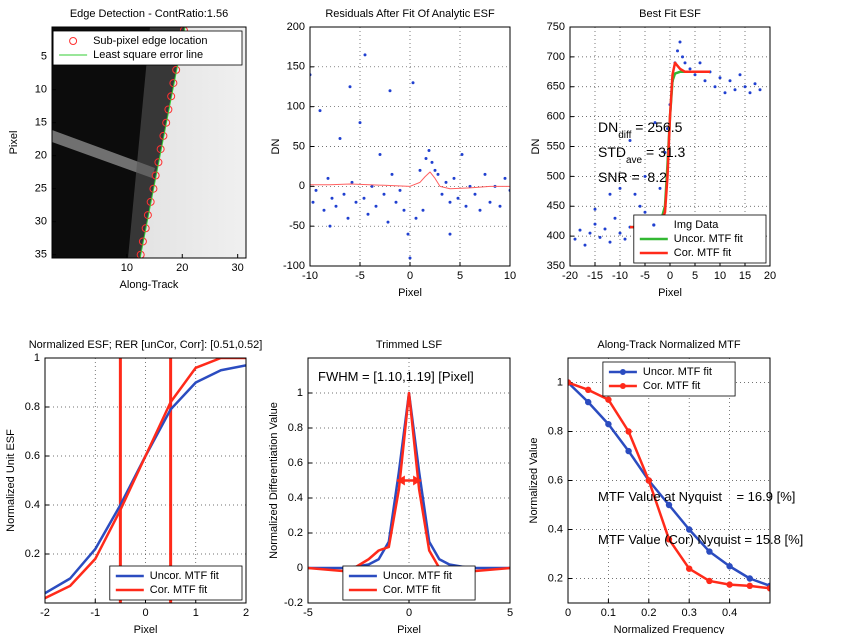  What do you see at coordinates (149, 14) in the screenshot?
I see `subplot-title: Edge Detection - ContRatio:1.56` at bounding box center [149, 14].